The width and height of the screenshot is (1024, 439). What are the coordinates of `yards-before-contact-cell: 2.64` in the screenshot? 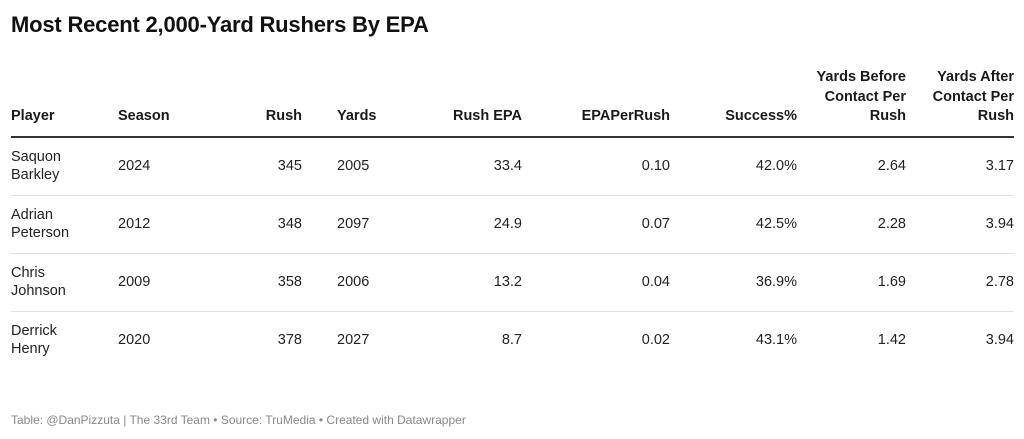 It's located at (851, 166).